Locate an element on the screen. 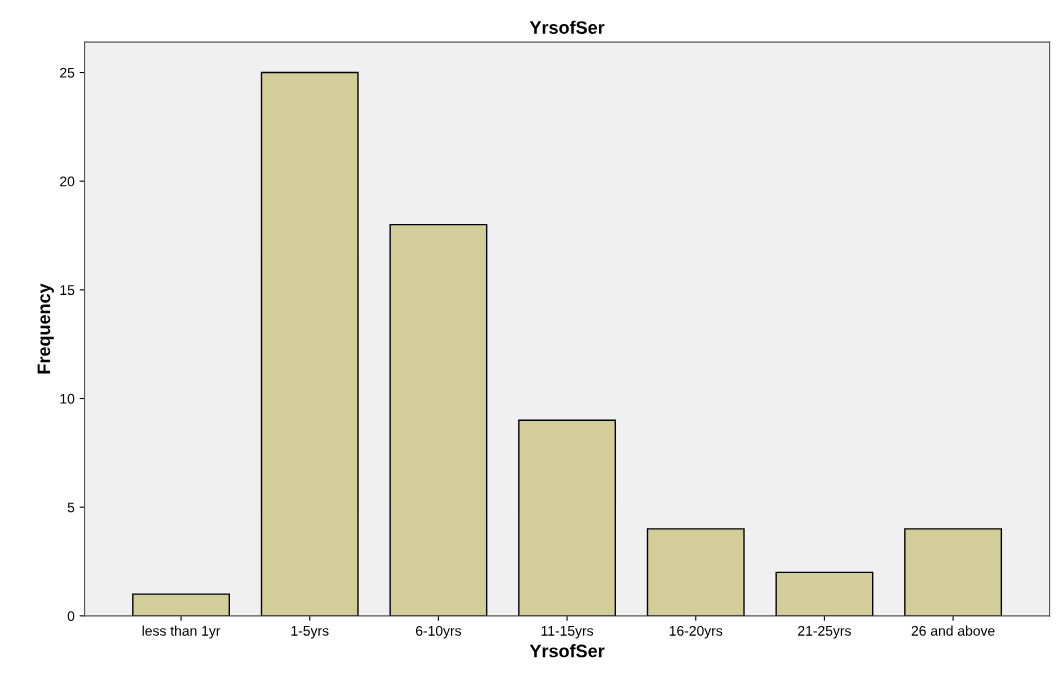 This screenshot has height=679, width=1057. x-tick-label: less than 1yr is located at coordinates (181, 632).